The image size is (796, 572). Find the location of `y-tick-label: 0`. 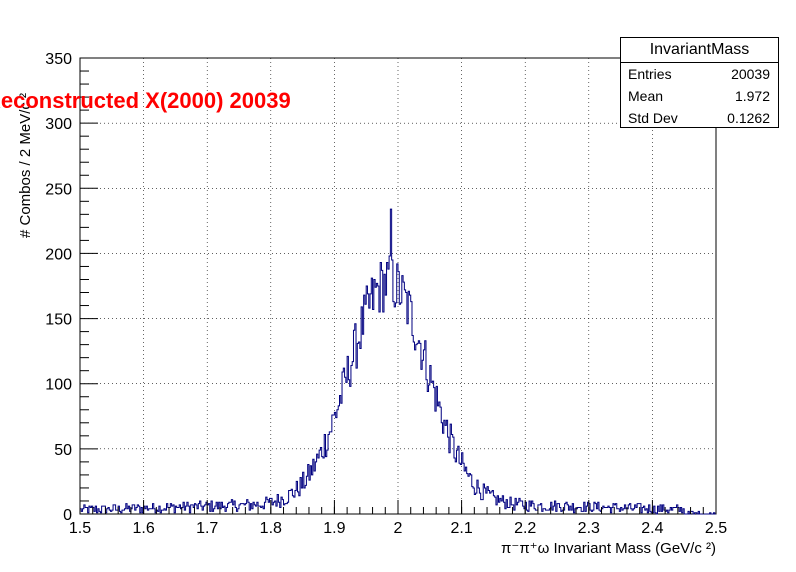

y-tick-label: 0 is located at coordinates (67, 515).